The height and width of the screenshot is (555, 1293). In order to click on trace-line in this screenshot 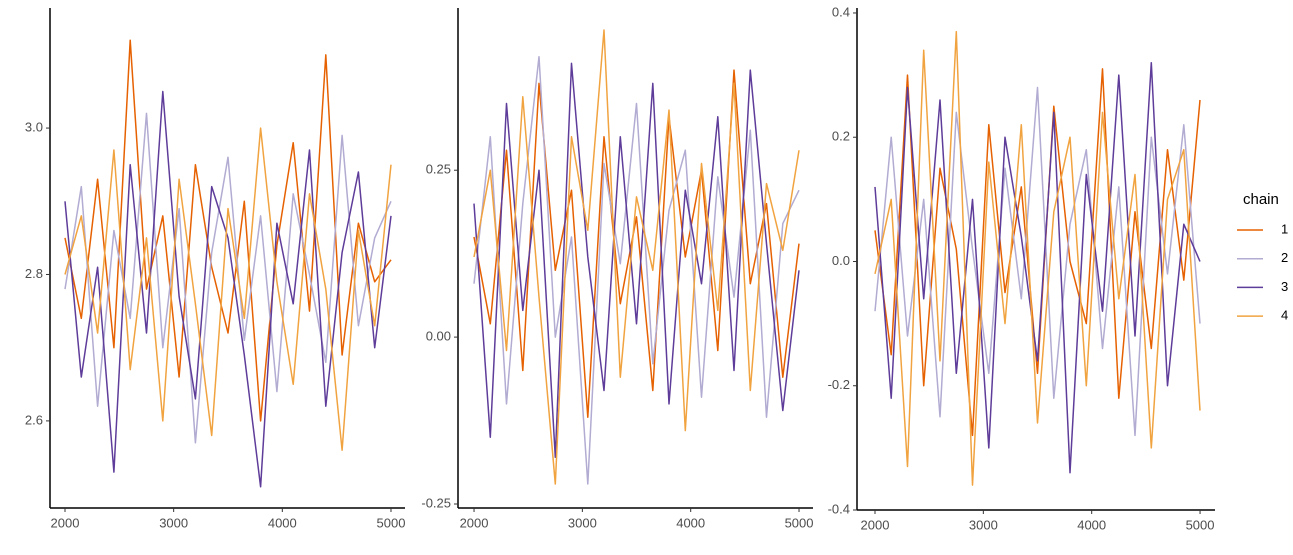, I will do `click(228, 289)`.